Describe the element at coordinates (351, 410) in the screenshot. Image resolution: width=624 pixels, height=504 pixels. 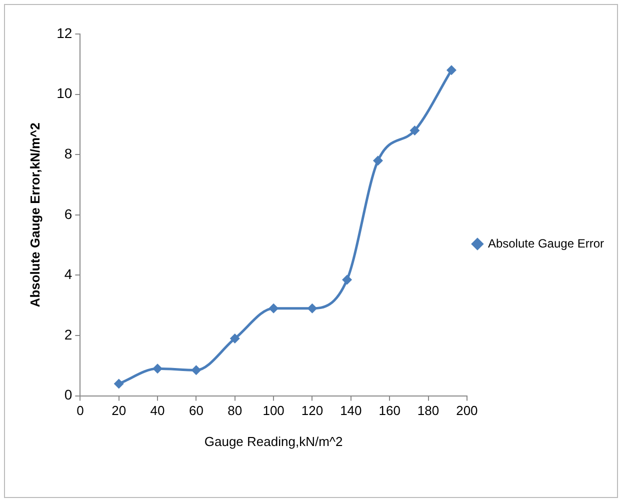
I see `x-tick-label: 140` at that location.